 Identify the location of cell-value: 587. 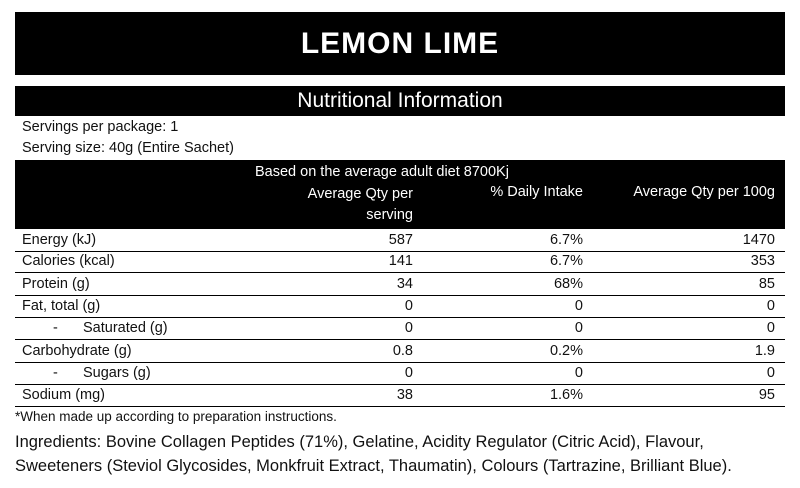
(400, 240).